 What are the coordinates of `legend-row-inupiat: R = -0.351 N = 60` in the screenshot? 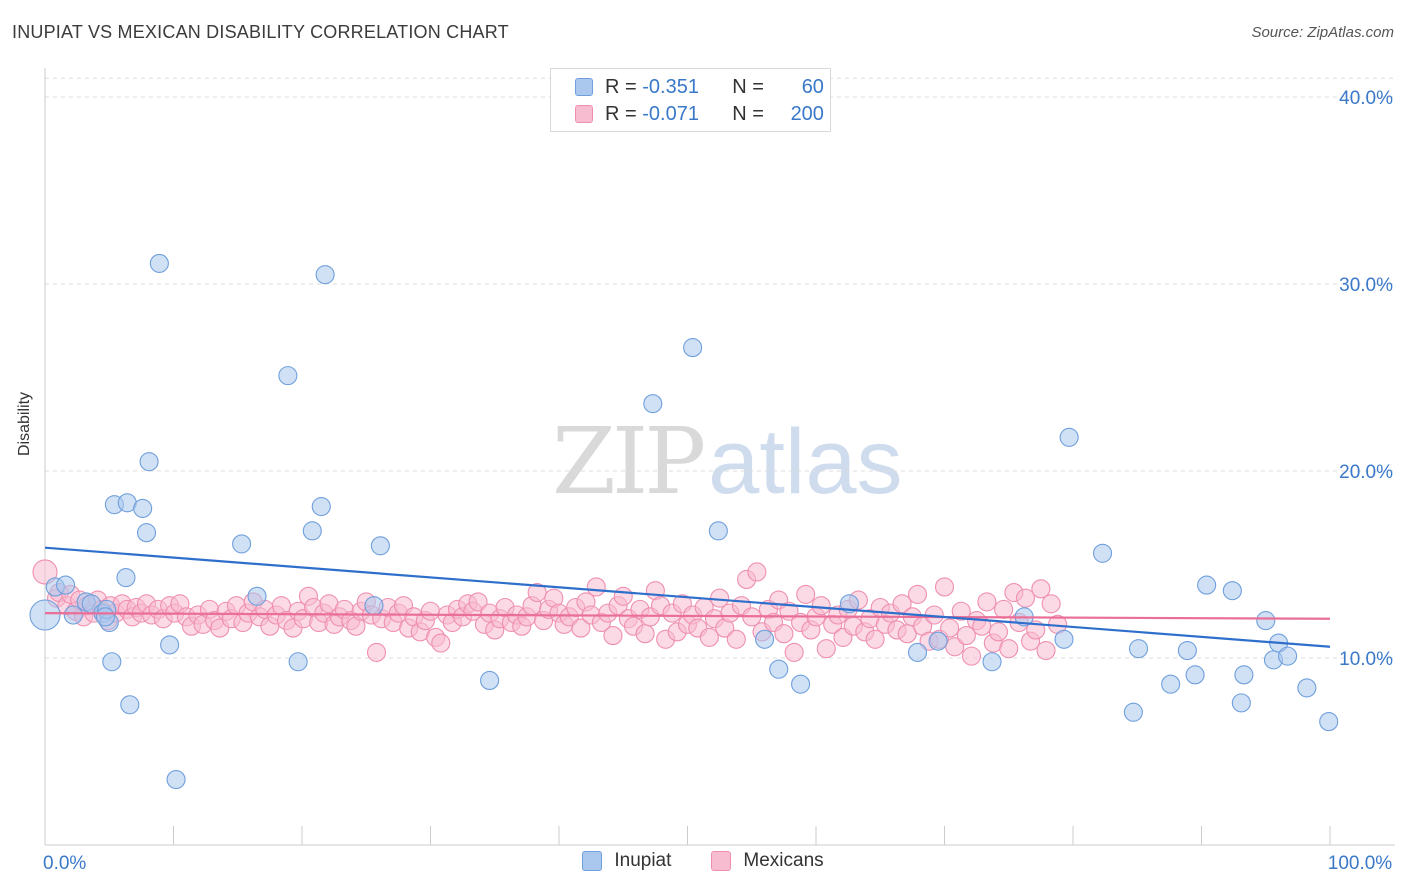 It's located at (699, 87).